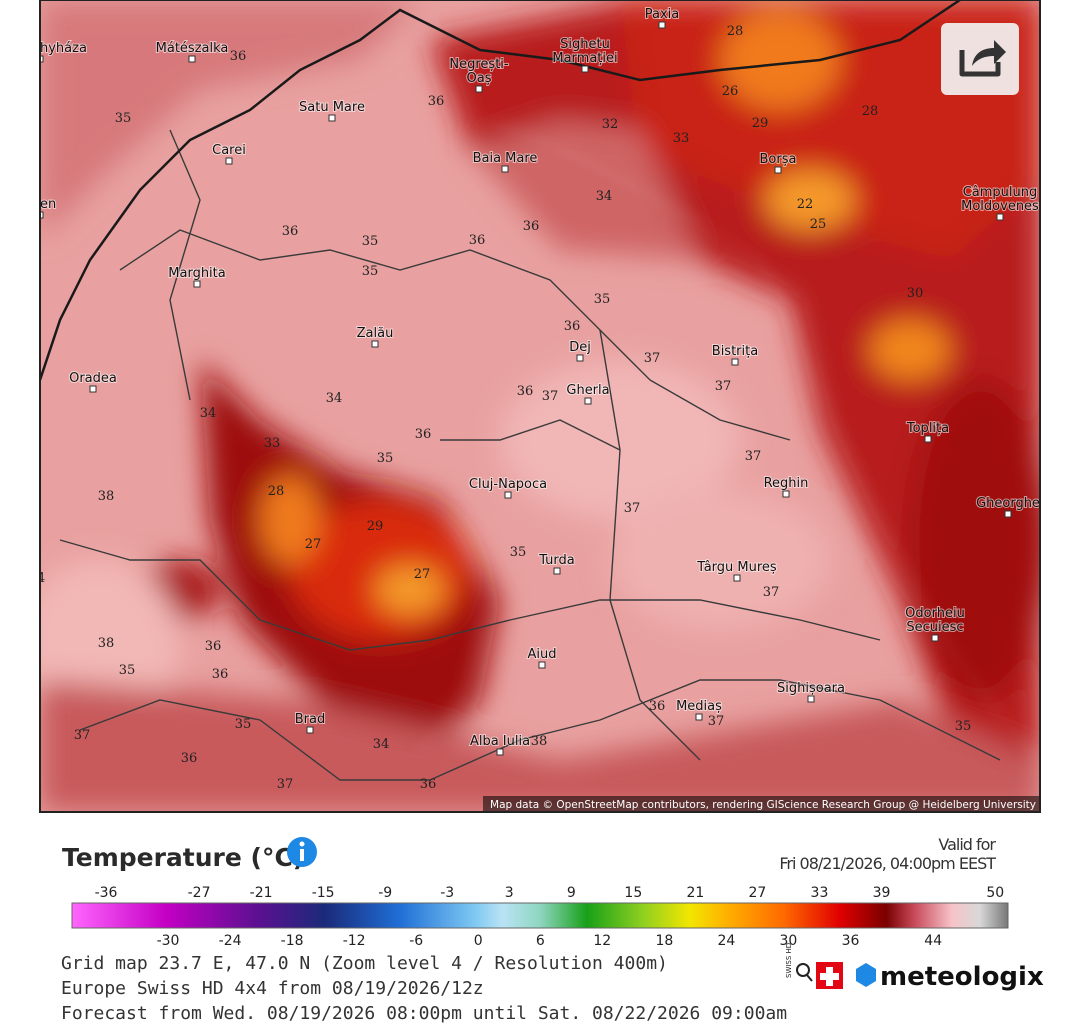 The width and height of the screenshot is (1079, 1035). What do you see at coordinates (447, 893) in the screenshot?
I see `colorbar-tick-label: -3` at bounding box center [447, 893].